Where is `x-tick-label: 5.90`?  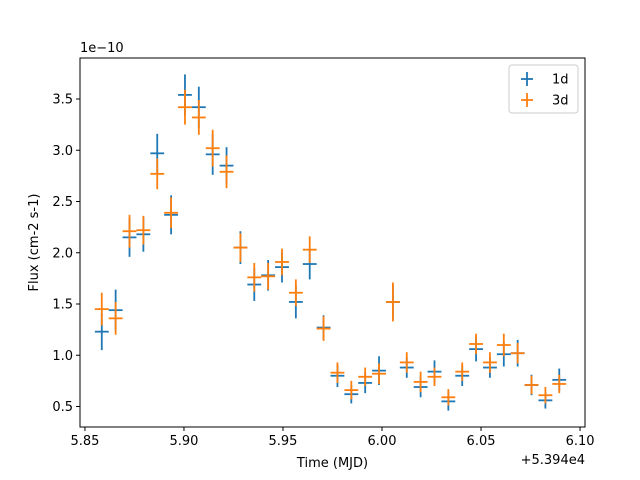 x-tick-label: 5.90 is located at coordinates (183, 441).